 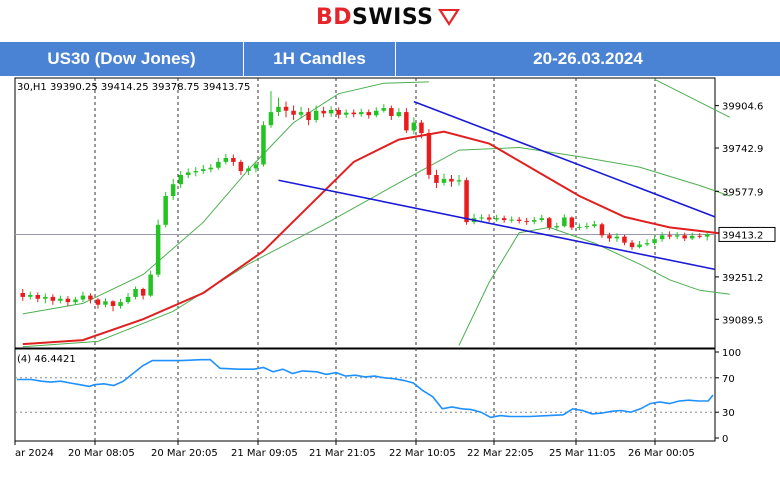 I want to click on timeframe-label: 1H Candles, so click(x=320, y=59).